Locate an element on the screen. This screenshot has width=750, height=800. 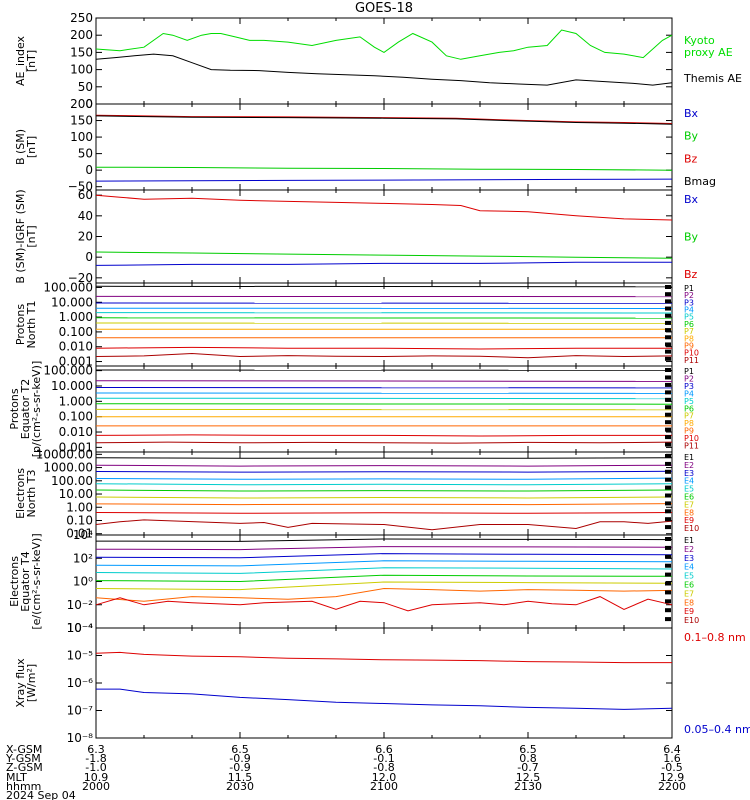
legend-entry: P7 is located at coordinates (689, 331).